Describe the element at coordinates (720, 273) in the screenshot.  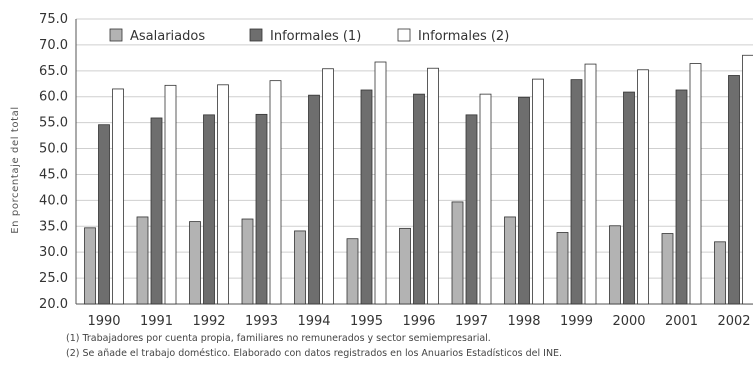
I see `bar-asalariados-2002` at that location.